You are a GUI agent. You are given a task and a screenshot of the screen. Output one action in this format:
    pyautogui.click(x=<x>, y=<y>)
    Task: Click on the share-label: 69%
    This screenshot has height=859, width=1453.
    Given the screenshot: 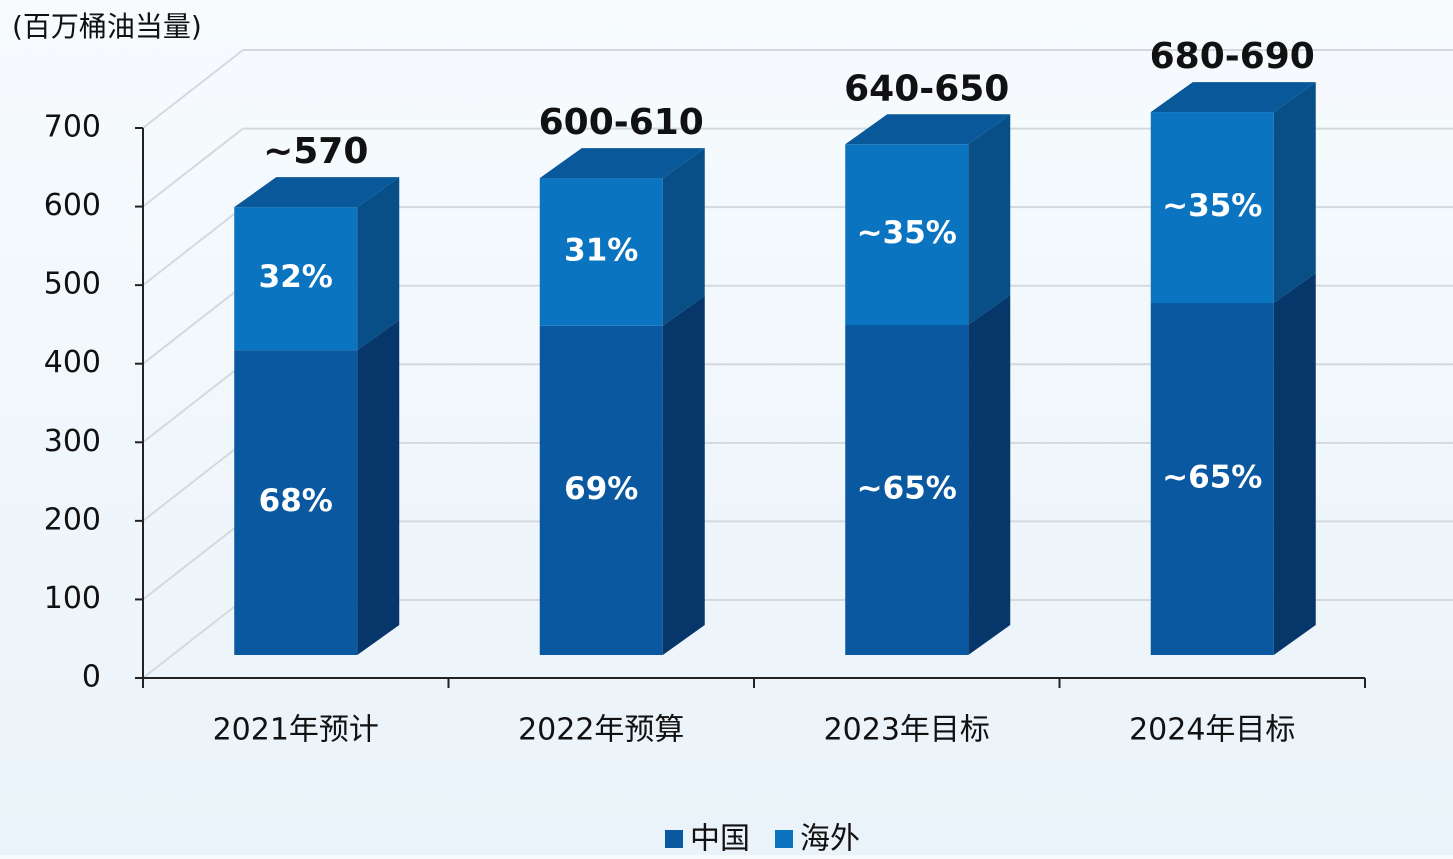 What is the action you would take?
    pyautogui.click(x=601, y=489)
    